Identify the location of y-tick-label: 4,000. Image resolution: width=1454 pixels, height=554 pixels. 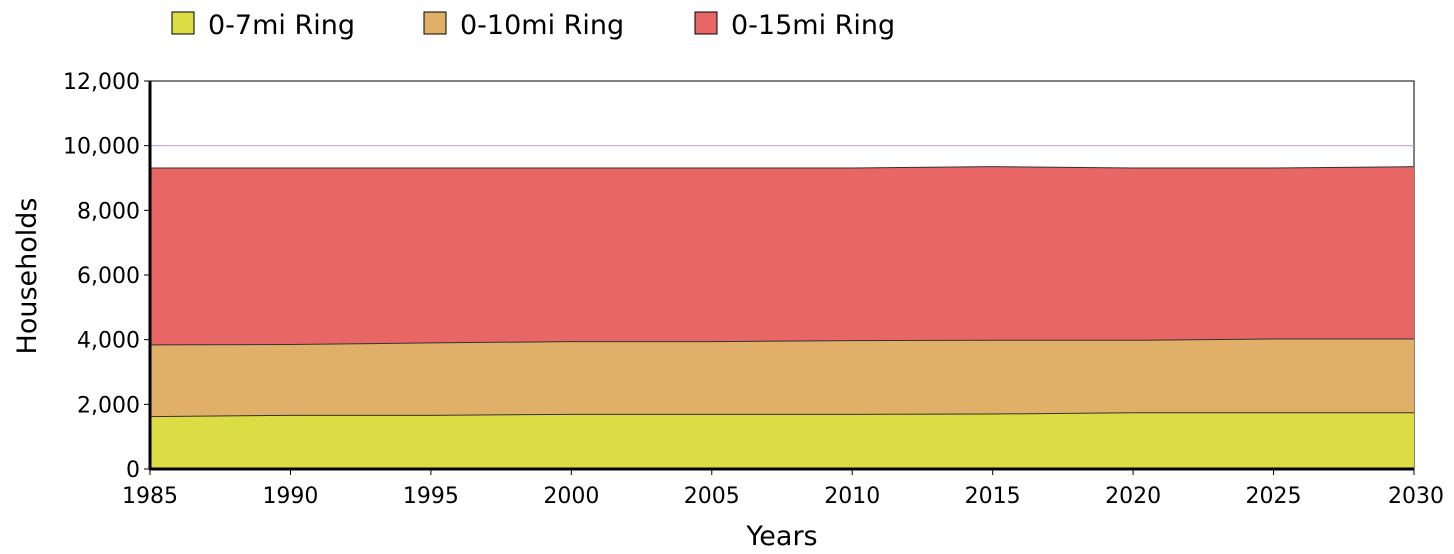
(108, 341).